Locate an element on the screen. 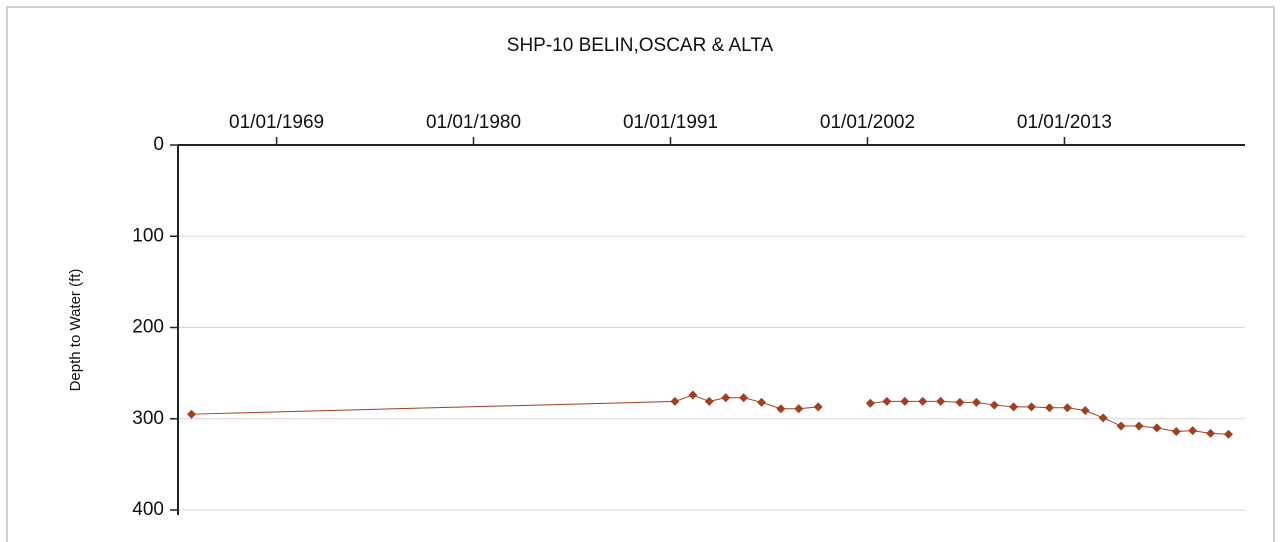 Image resolution: width=1281 pixels, height=542 pixels. x-tick-label: 01/01/1969 is located at coordinates (276, 122).